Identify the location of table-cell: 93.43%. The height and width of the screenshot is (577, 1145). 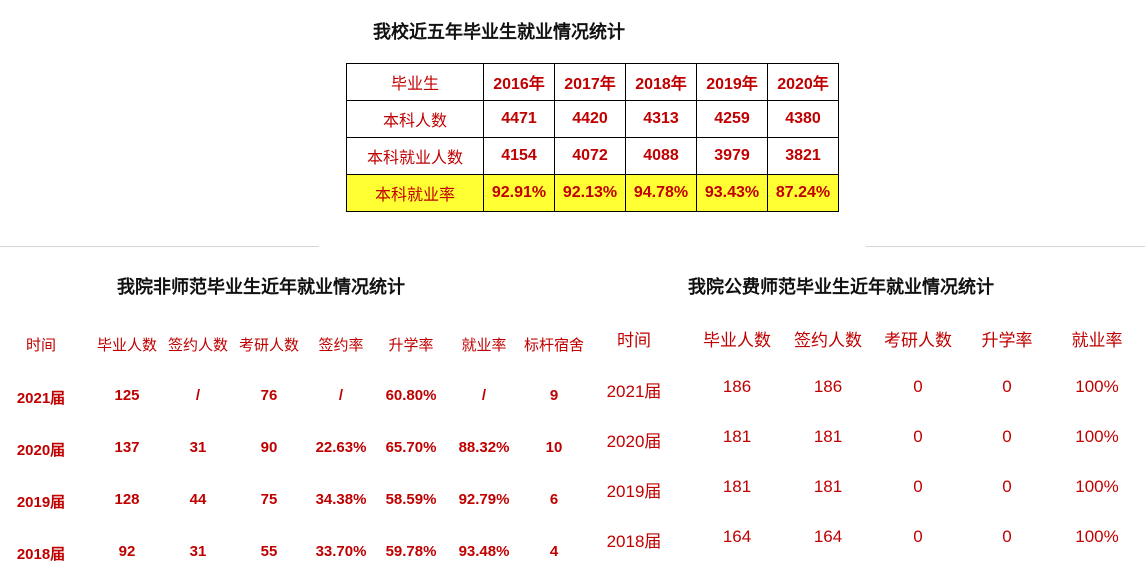
(732, 193).